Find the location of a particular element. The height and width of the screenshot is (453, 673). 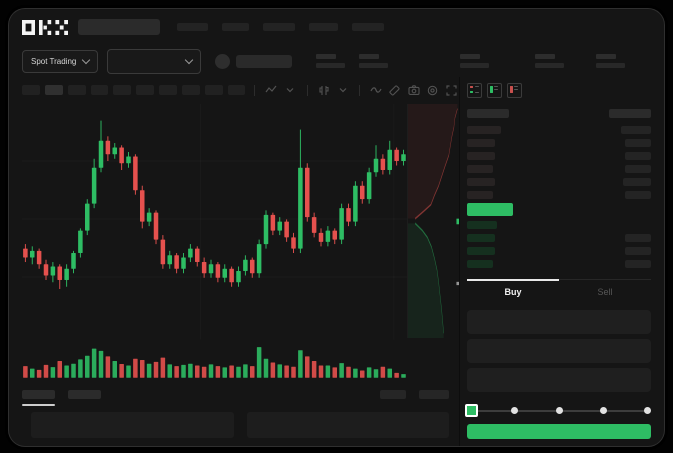

stat-placeholder is located at coordinates (611, 61).